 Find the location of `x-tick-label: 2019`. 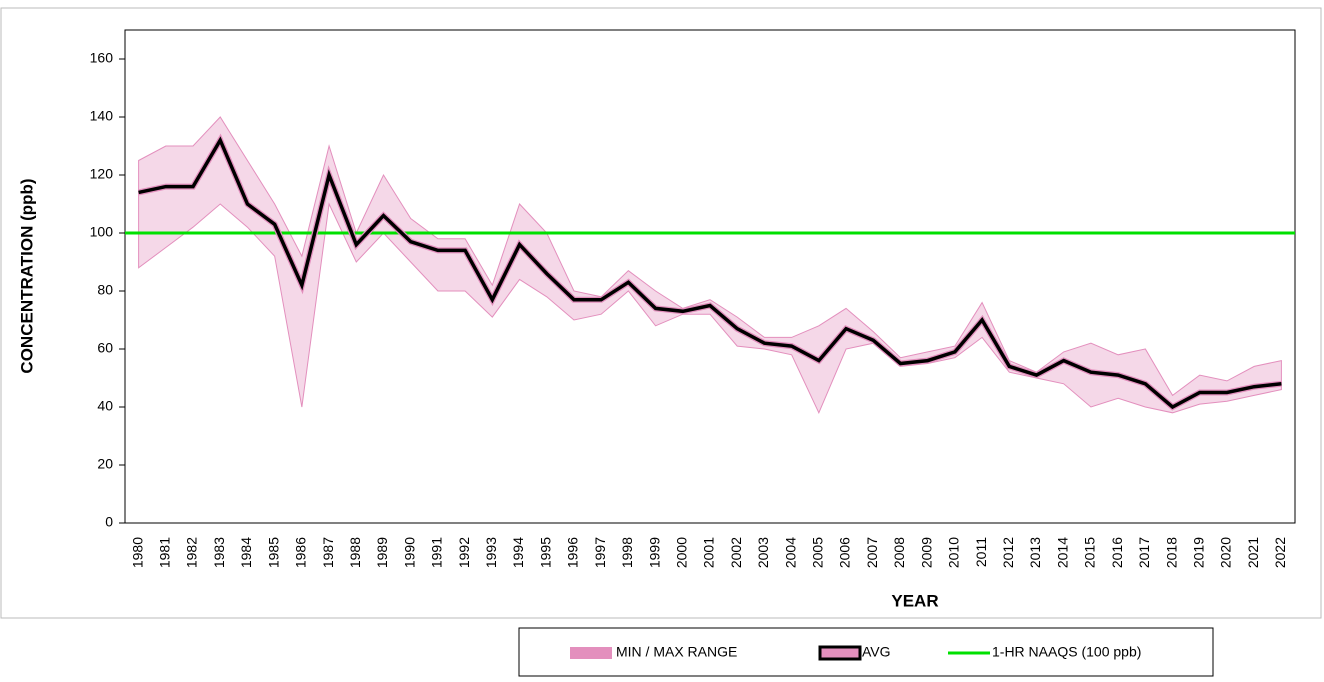

x-tick-label: 2019 is located at coordinates (1198, 552).